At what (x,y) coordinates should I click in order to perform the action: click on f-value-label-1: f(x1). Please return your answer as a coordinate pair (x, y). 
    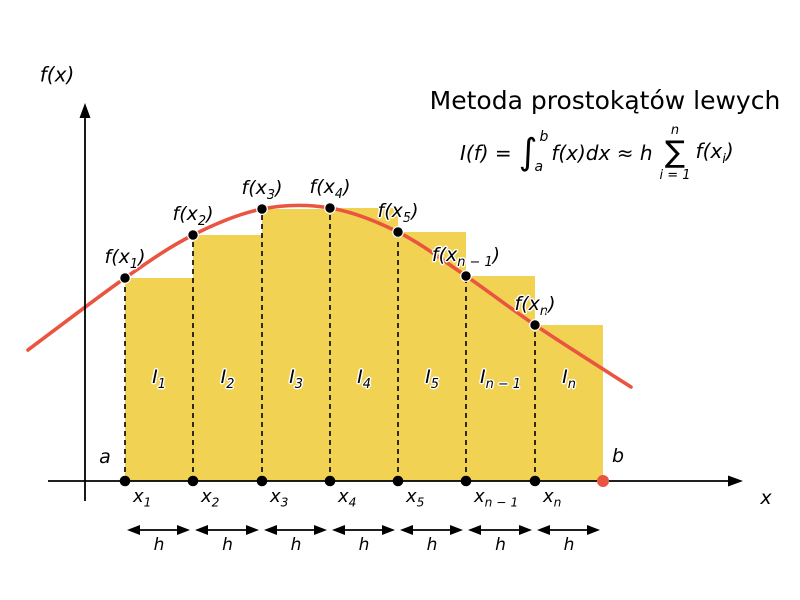
    Looking at the image, I should click on (125, 259).